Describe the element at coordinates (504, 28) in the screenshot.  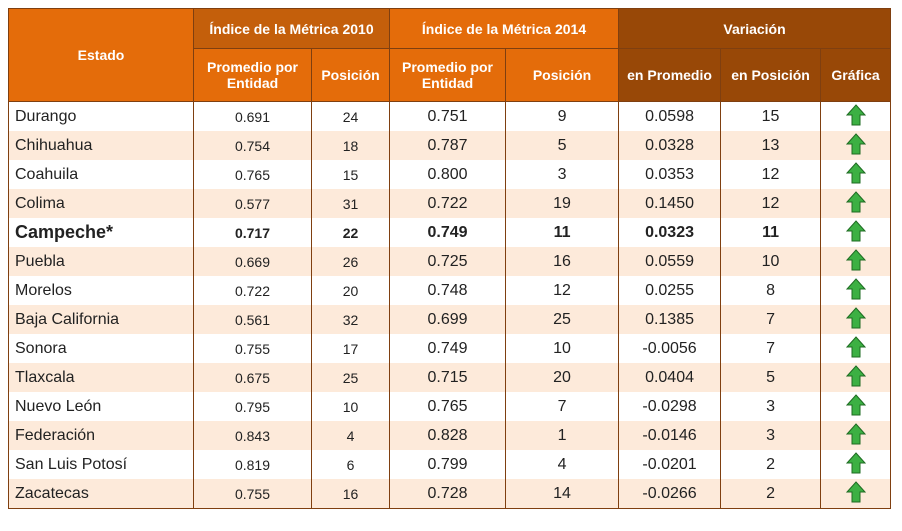
I see `header-cell: Índice de la Métrica 2014` at that location.